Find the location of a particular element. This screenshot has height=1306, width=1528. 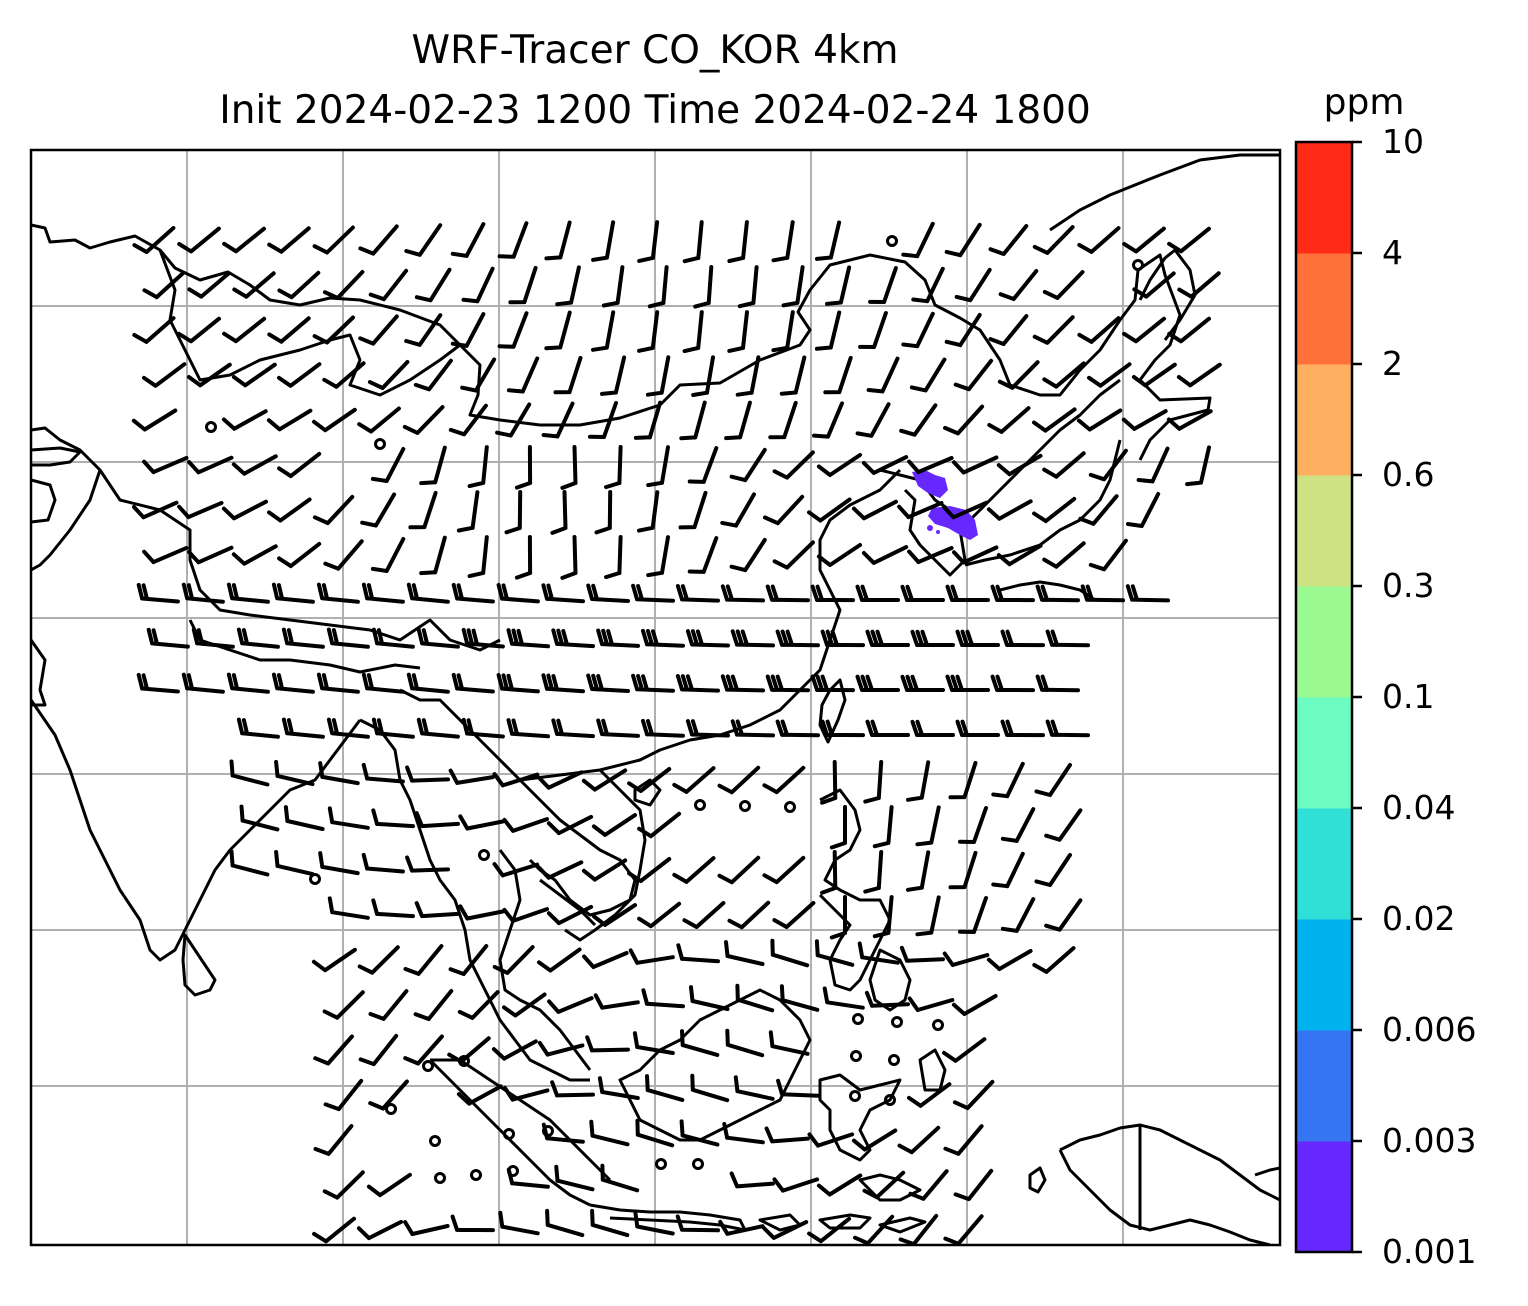

colorbar-tick-label: 0.04 is located at coordinates (1419, 807).